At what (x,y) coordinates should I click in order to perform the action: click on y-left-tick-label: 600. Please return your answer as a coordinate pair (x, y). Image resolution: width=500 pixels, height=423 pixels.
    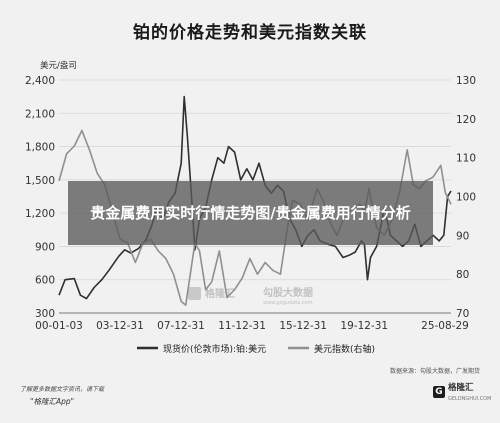
    Looking at the image, I should click on (45, 281).